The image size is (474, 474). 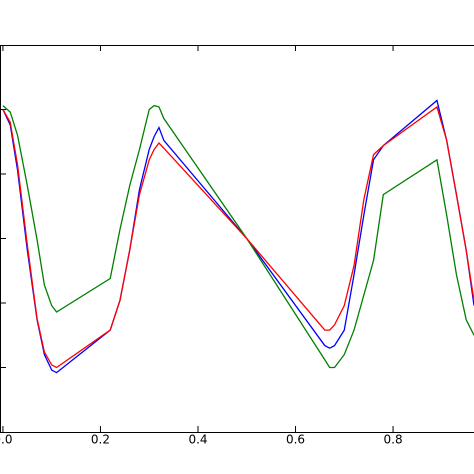 What do you see at coordinates (393, 440) in the screenshot?
I see `x-tick-label: 0.8` at bounding box center [393, 440].